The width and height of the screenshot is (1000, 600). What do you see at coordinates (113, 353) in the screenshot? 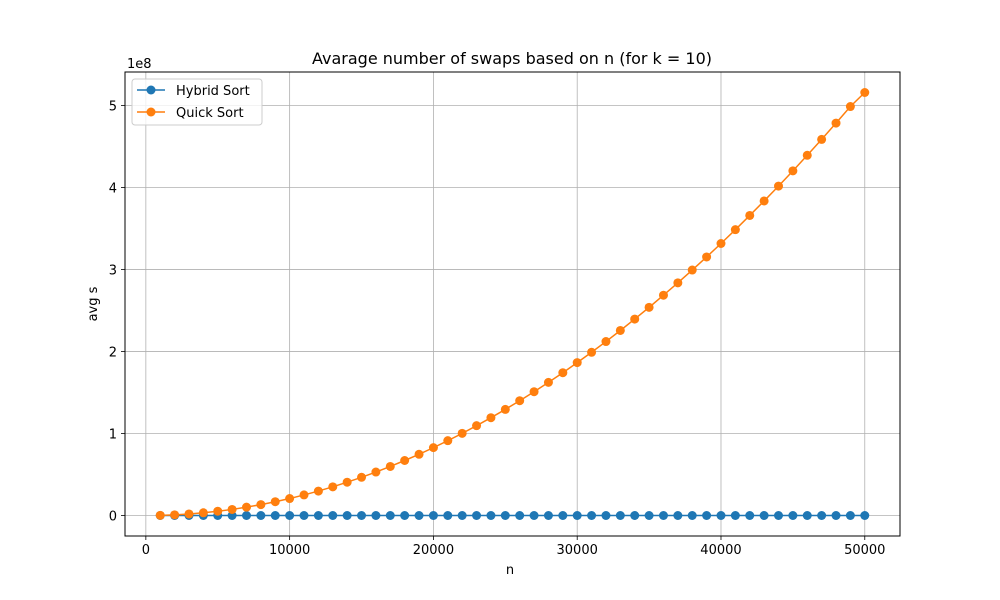
I see `y-tick-label: 2` at bounding box center [113, 353].